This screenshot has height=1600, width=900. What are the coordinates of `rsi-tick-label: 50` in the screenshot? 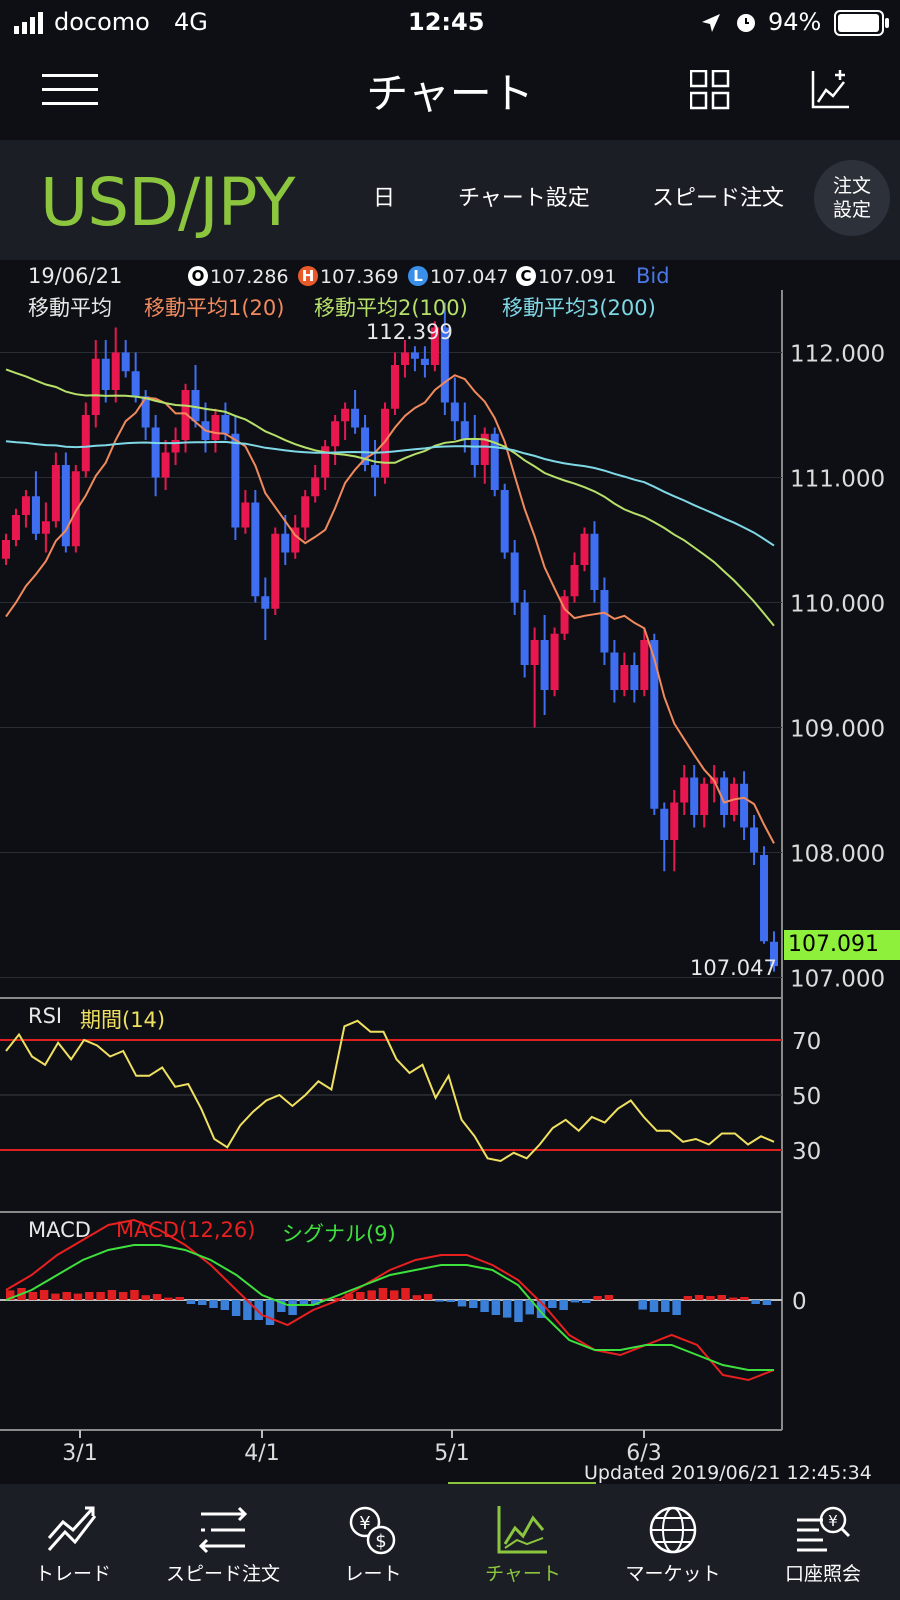 It's located at (806, 1097).